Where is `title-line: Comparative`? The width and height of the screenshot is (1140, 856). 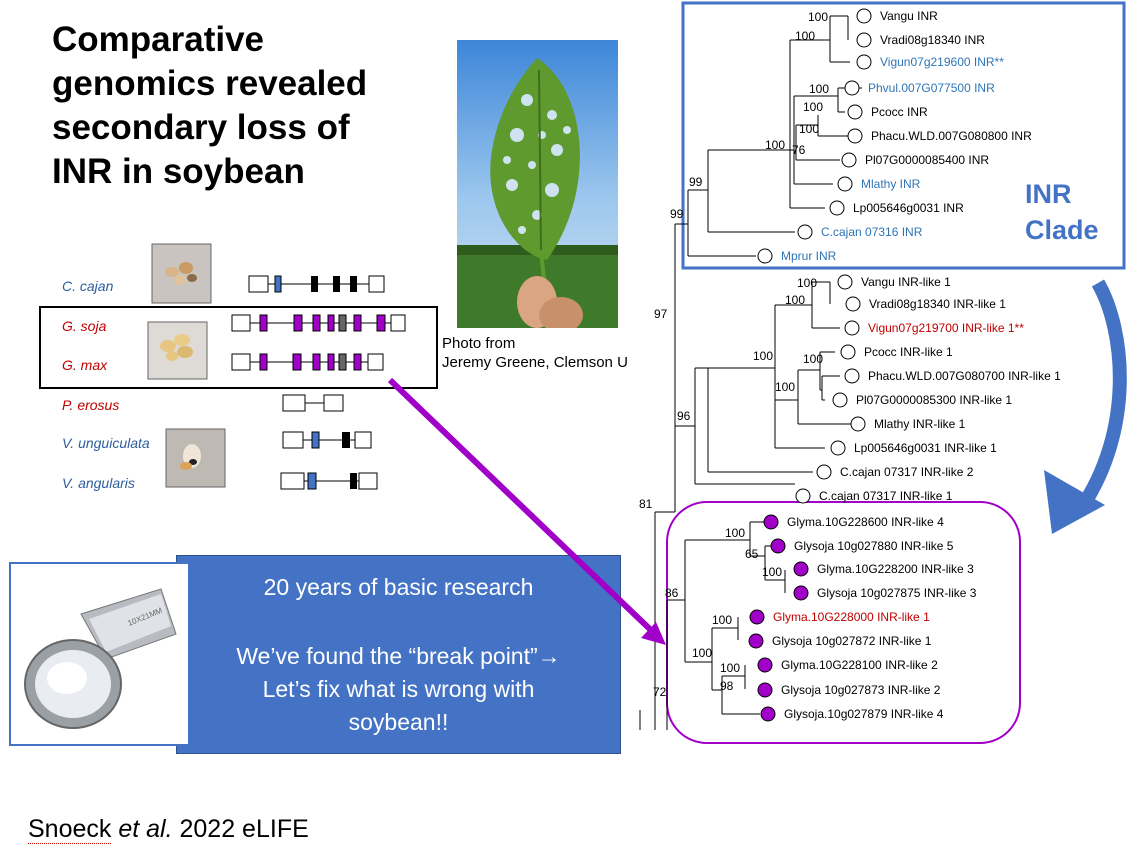
title-line: Comparative is located at coordinates (158, 39).